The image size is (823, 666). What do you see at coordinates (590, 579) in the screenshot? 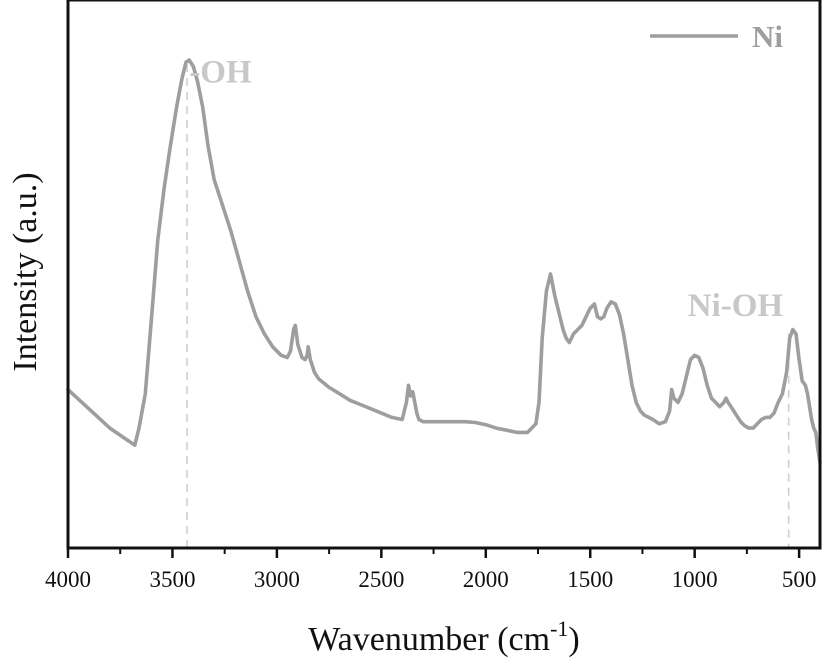
I see `x-tick-label-1500: 1500` at bounding box center [590, 579].